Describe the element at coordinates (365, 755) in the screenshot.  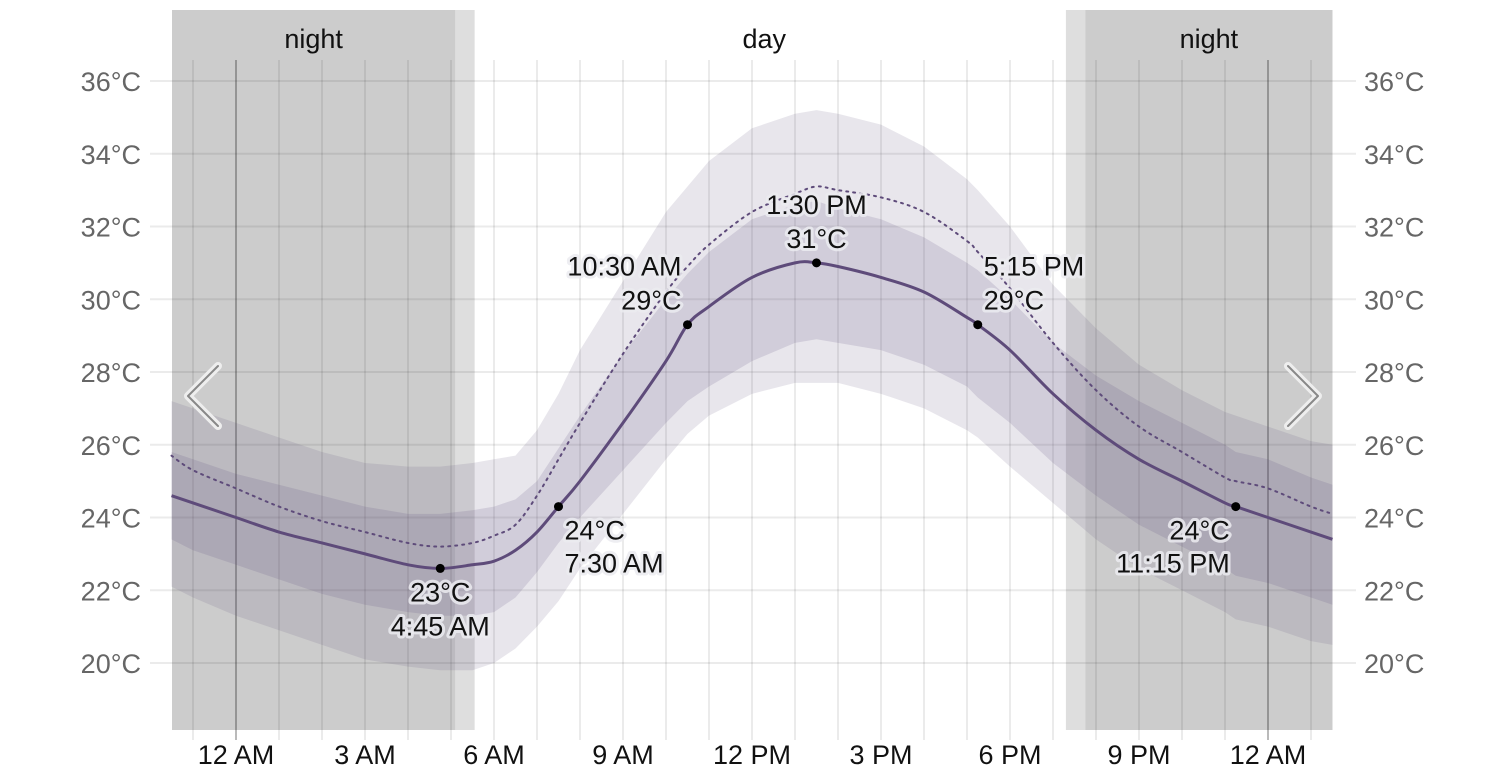
I see `x-tick-label: 3 AM` at that location.